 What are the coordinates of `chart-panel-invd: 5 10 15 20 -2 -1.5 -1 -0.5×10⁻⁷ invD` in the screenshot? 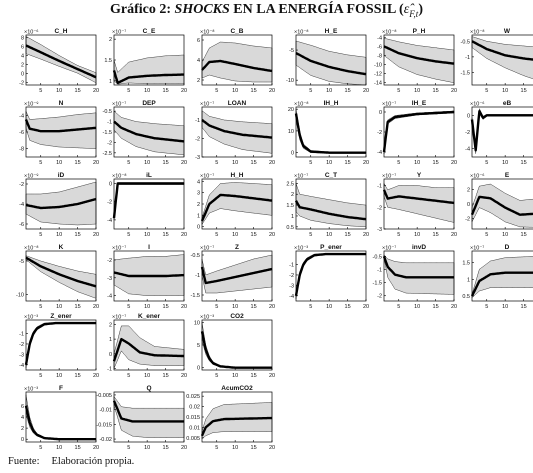 It's located at (415, 277).